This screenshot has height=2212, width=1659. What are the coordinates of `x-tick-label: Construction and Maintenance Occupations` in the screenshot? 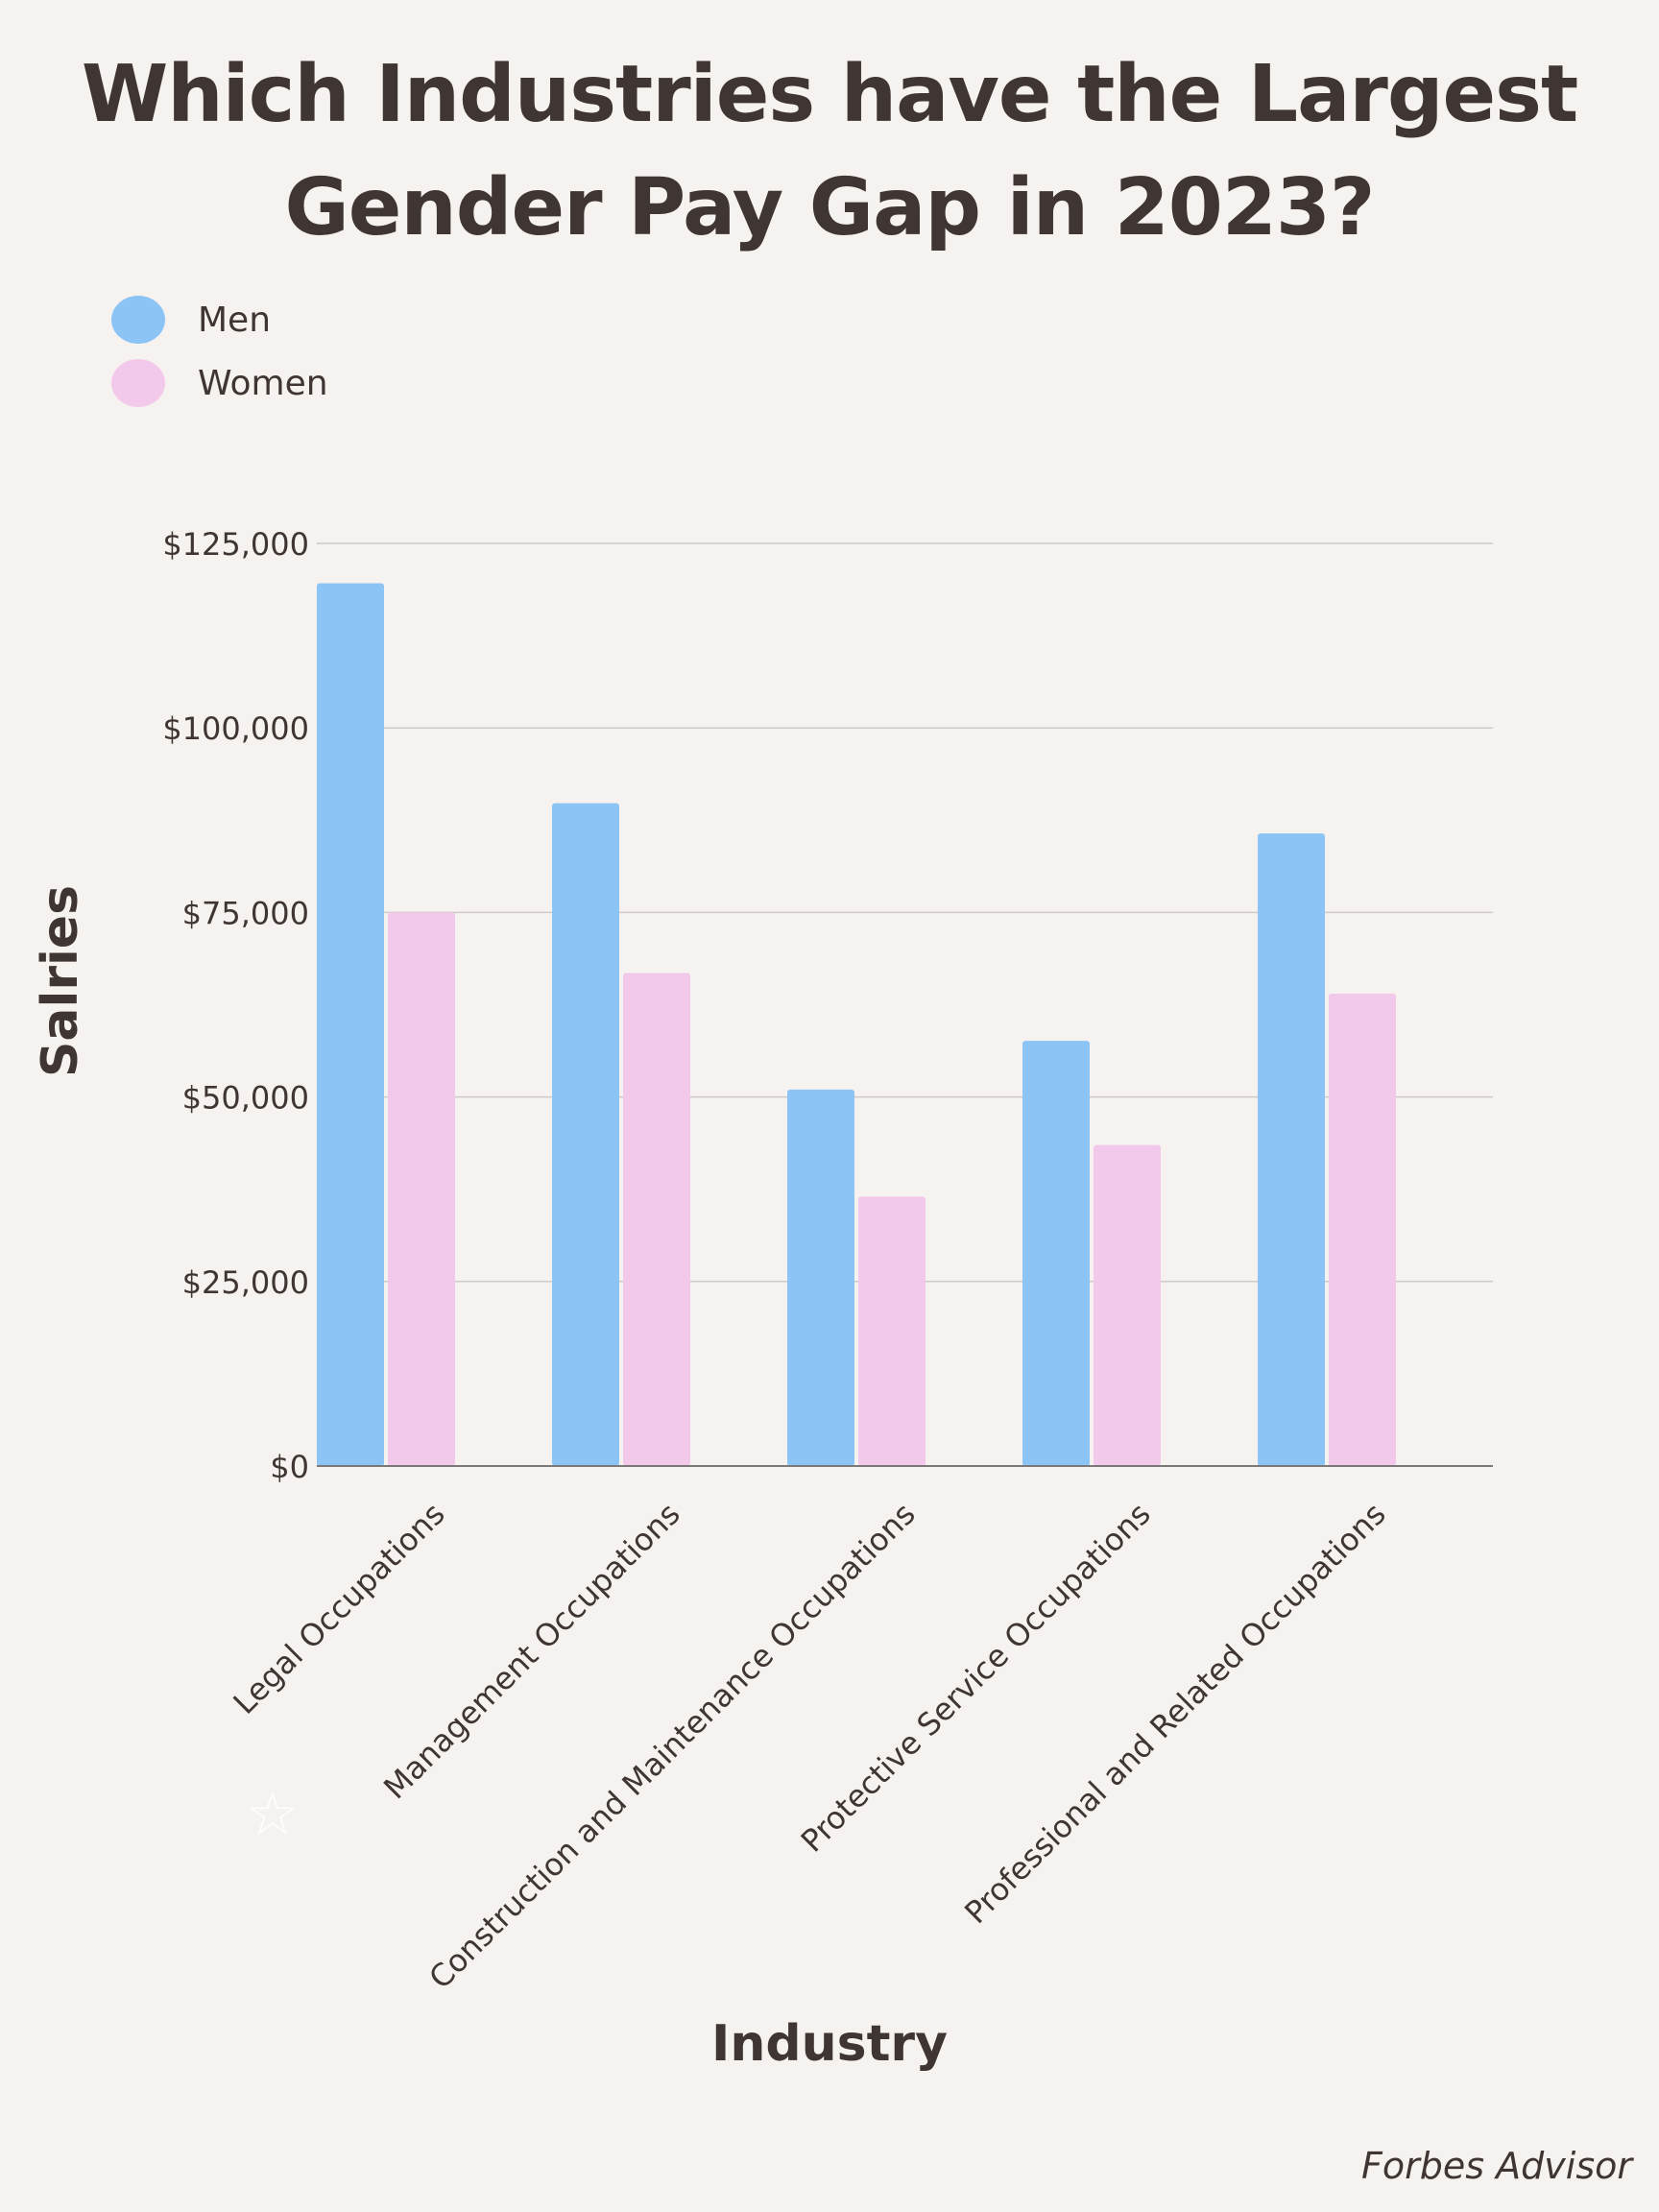 It's located at (671, 1746).